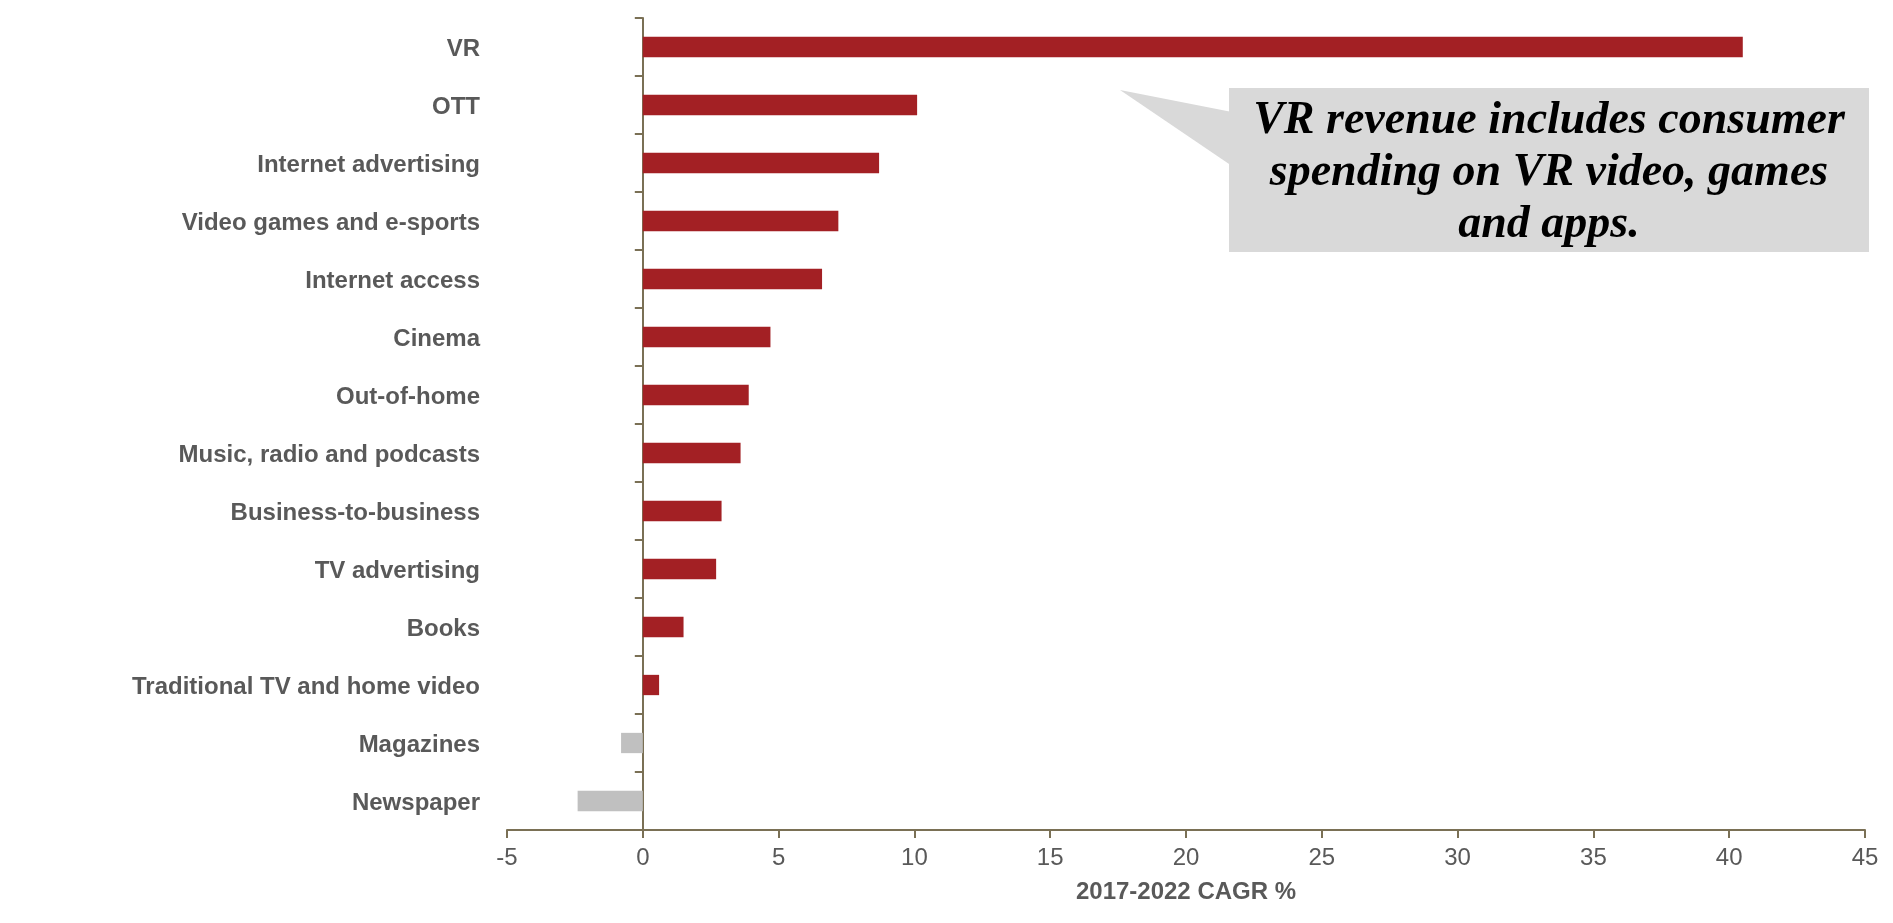  What do you see at coordinates (1549, 170) in the screenshot?
I see `annotation: VR revenue includes consumer spending on VR video, games and apps.` at bounding box center [1549, 170].